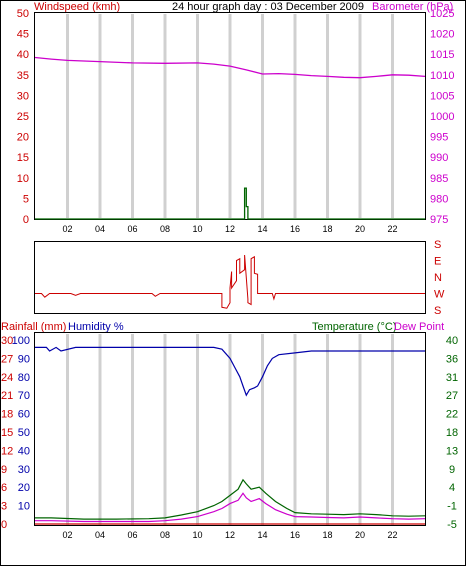 This screenshot has width=466, height=566. I want to click on barometer-ticks: 975 980 985 990 995 1000 1005 1010 1015 1020 1025, so click(442, 117).